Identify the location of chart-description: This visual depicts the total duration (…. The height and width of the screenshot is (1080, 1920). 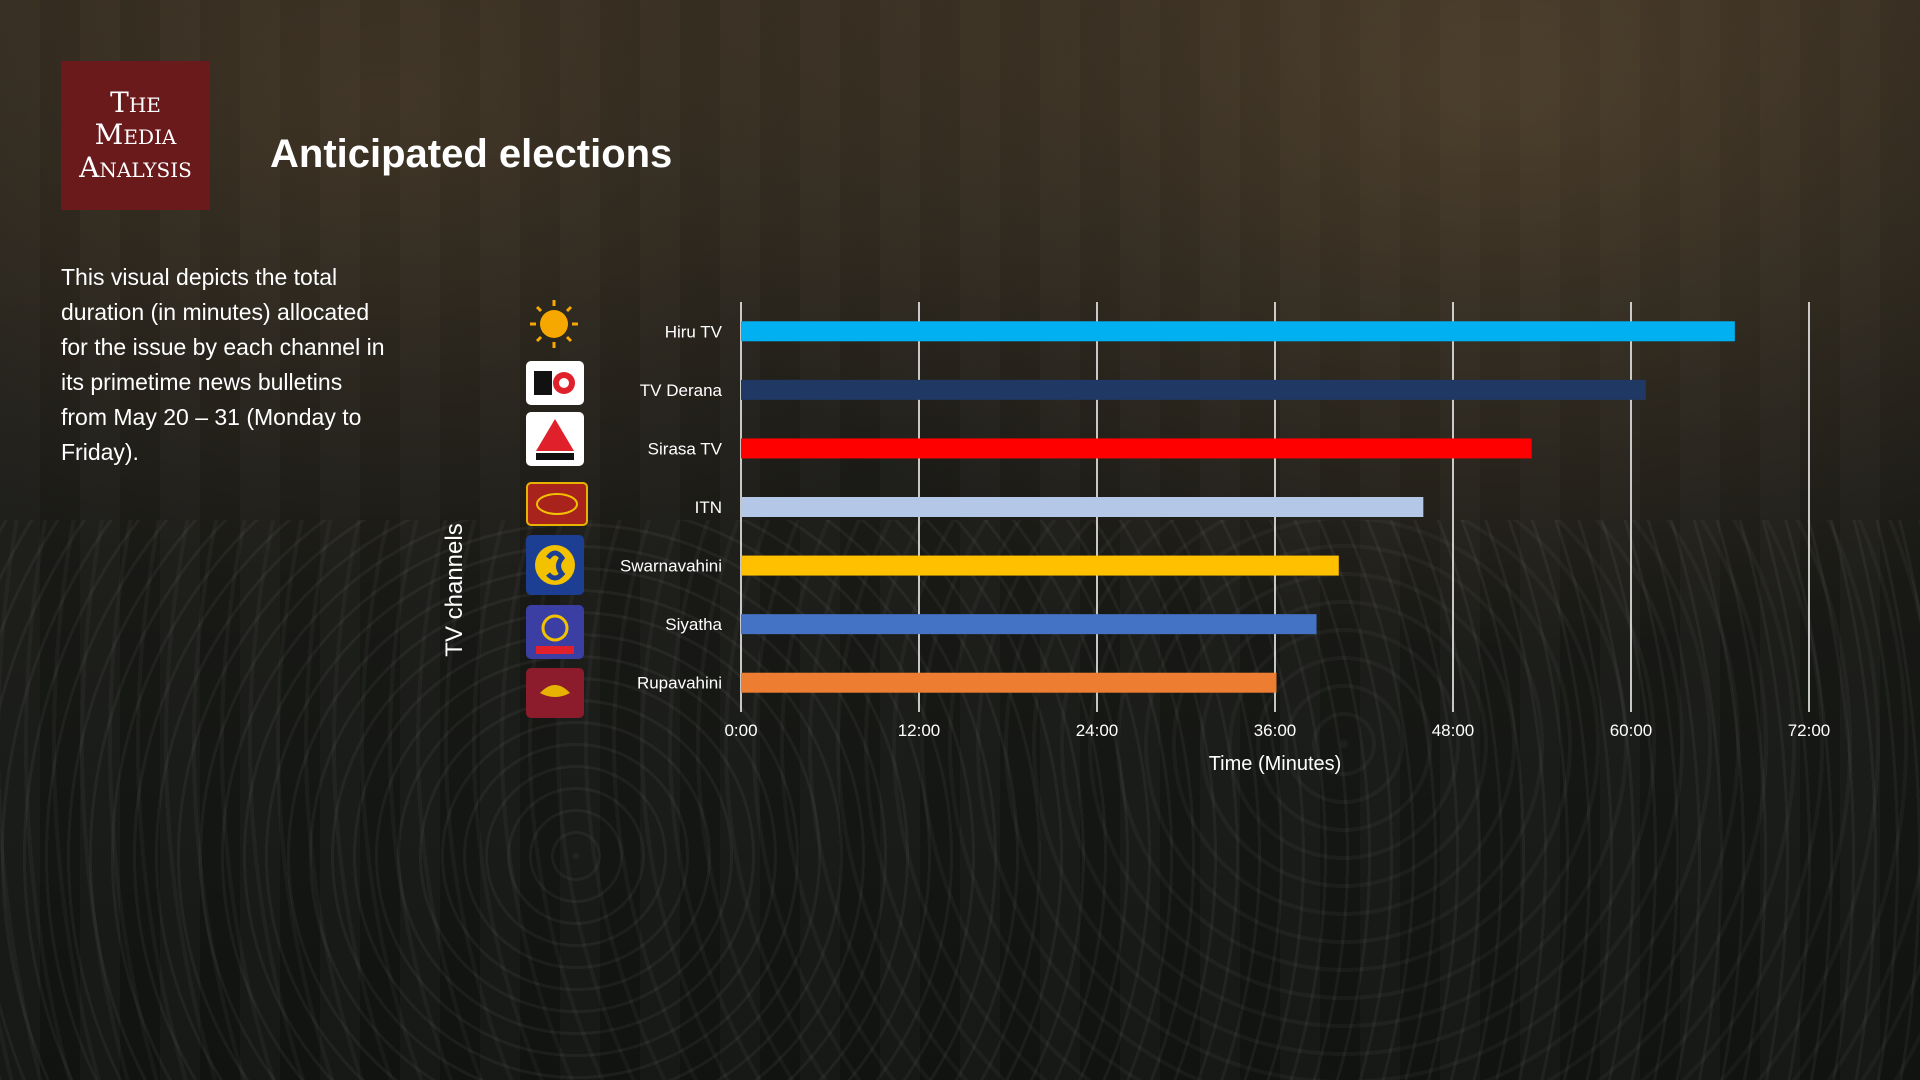
(223, 364).